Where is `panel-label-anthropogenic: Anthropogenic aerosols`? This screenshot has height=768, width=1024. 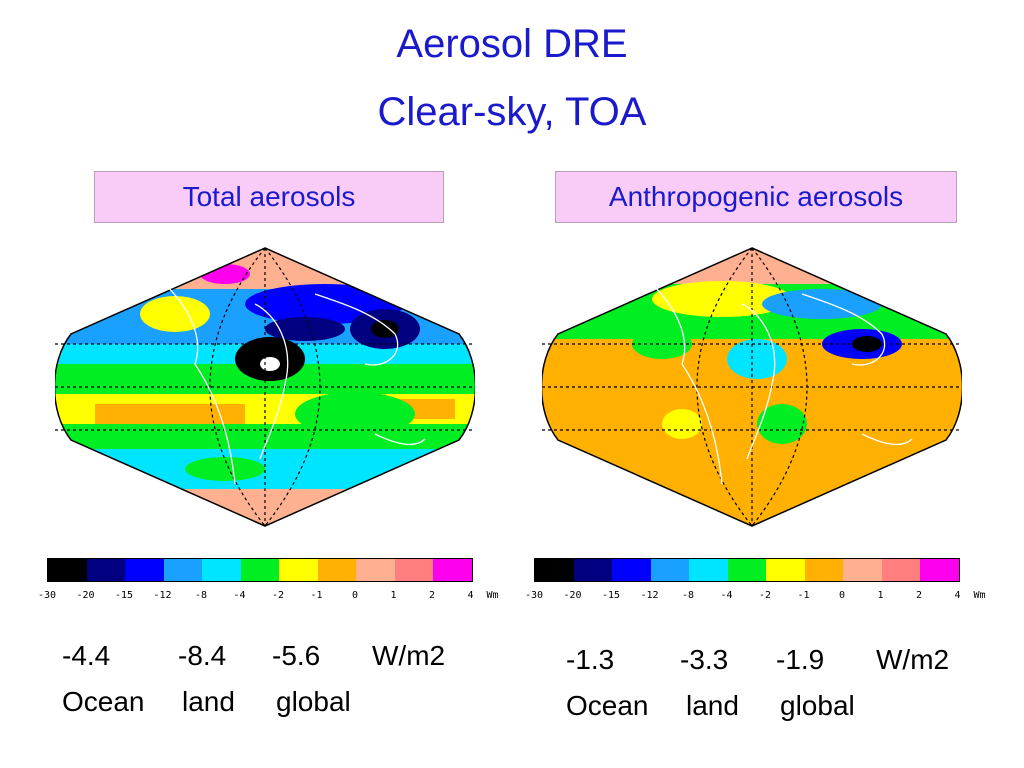 panel-label-anthropogenic: Anthropogenic aerosols is located at coordinates (756, 197).